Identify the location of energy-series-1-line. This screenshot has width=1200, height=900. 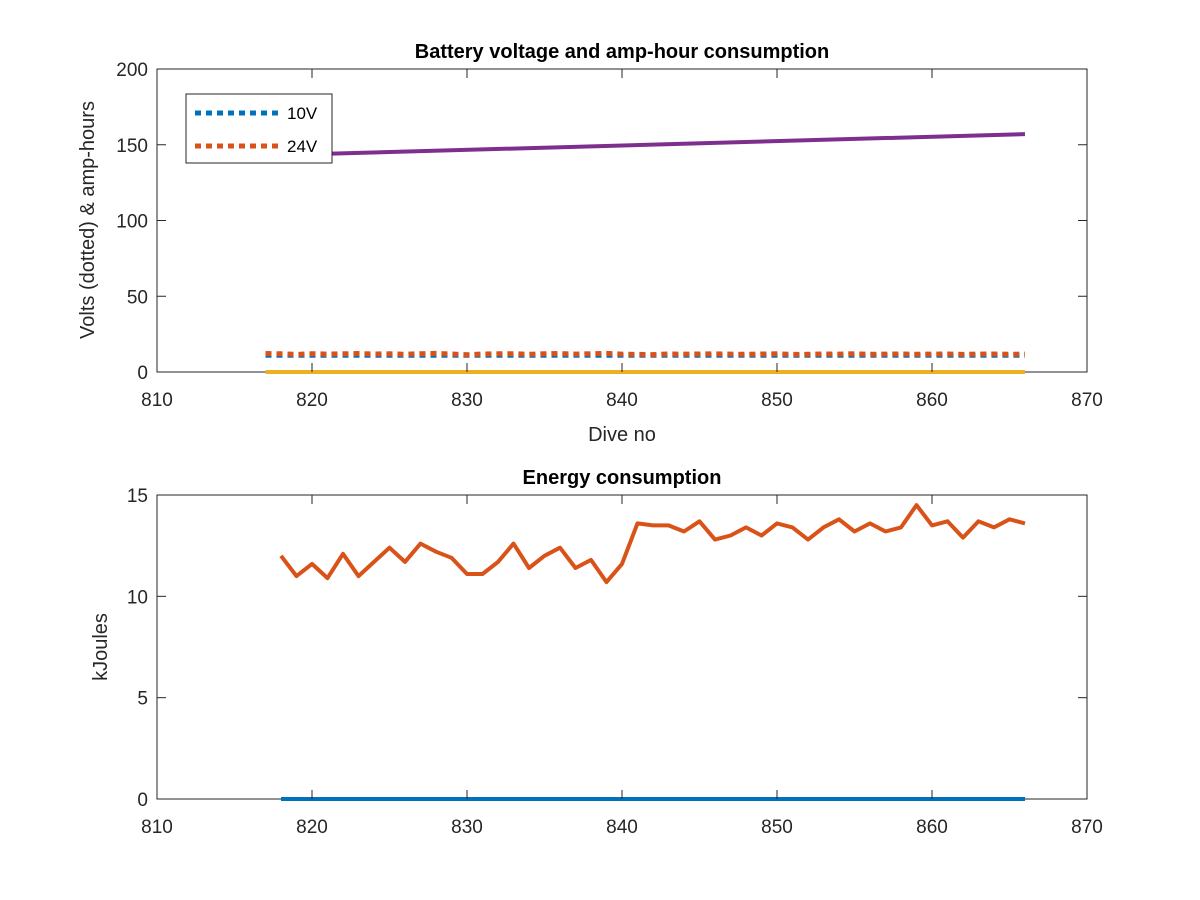
(652, 544).